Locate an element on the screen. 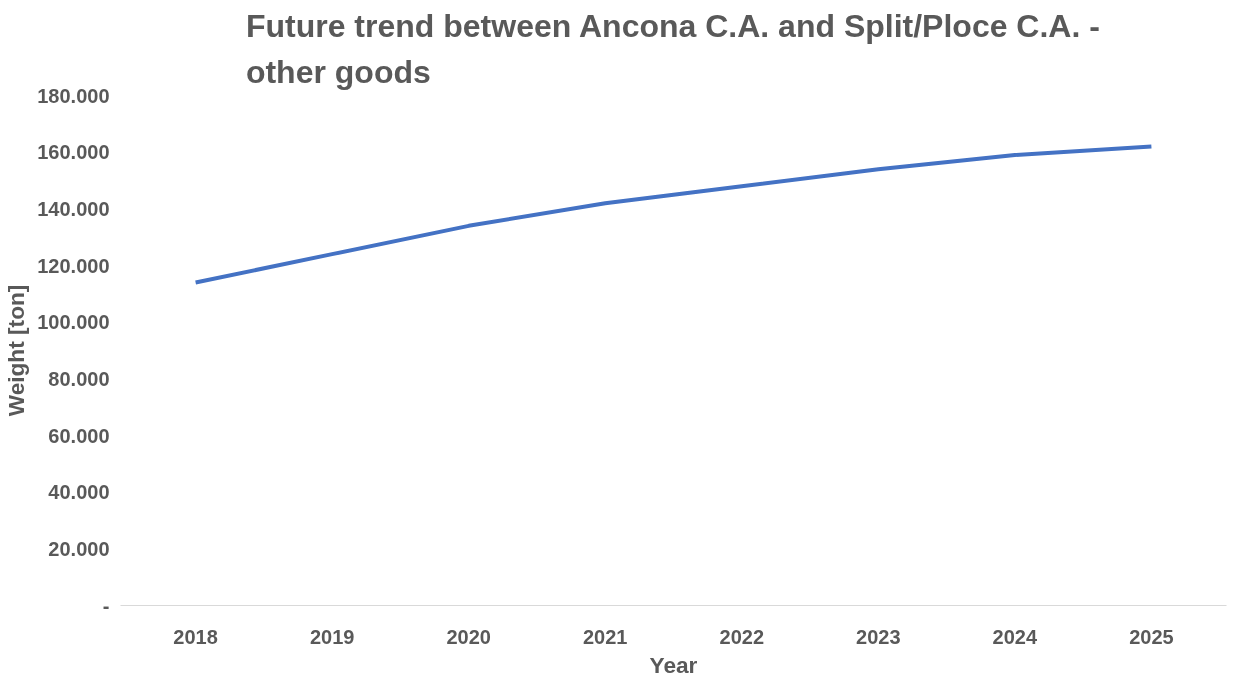 This screenshot has height=682, width=1253. x-tick-label: 2021 is located at coordinates (605, 636).